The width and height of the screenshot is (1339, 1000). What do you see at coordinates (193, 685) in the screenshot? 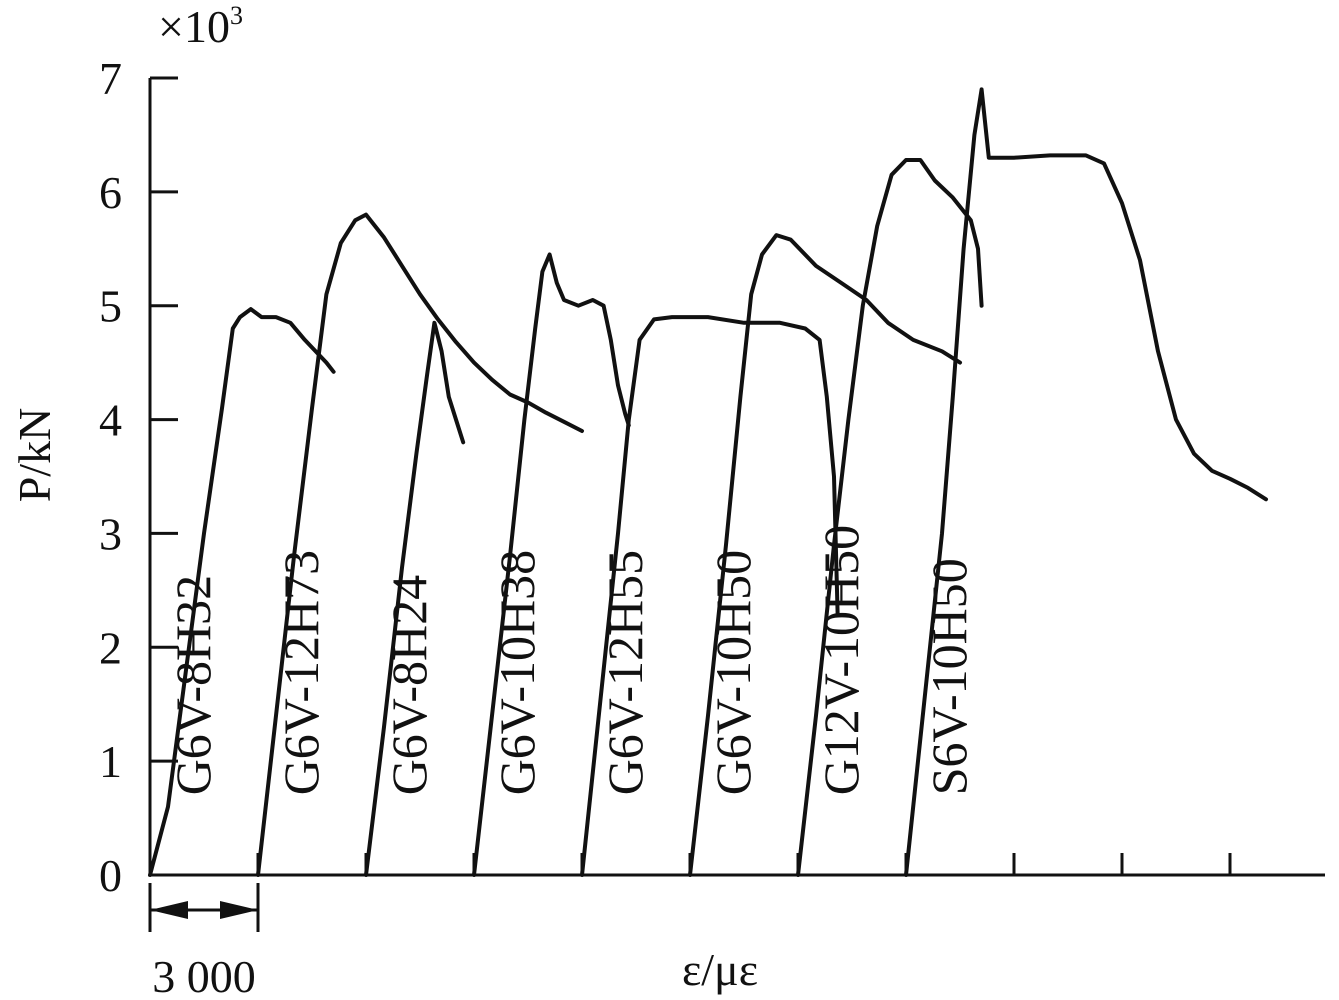
I see `series-label: G6V-8H32` at bounding box center [193, 685].